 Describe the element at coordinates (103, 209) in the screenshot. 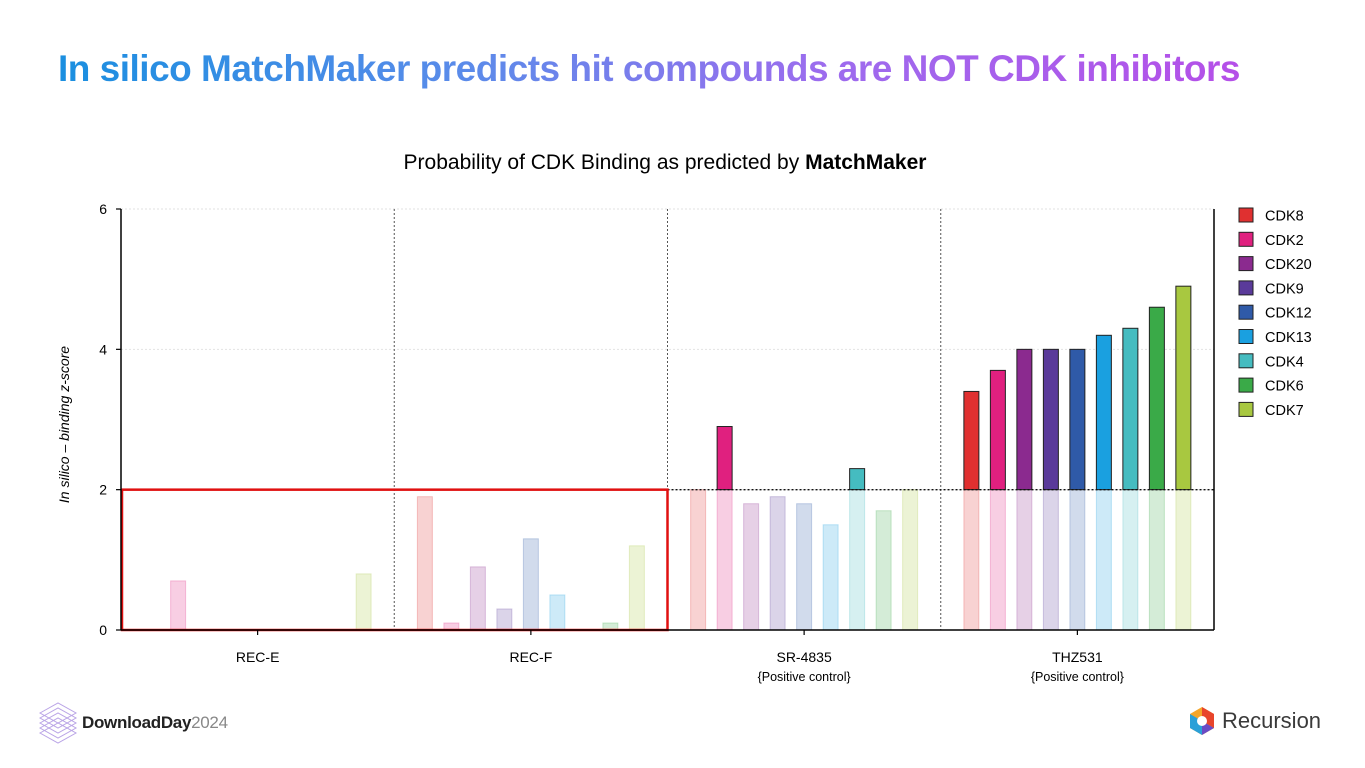

I see `y-tick-label: 6` at that location.